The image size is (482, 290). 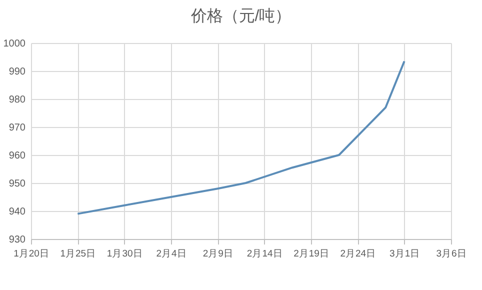 What do you see at coordinates (78, 254) in the screenshot?
I see `x-tick-label: 1月25日` at bounding box center [78, 254].